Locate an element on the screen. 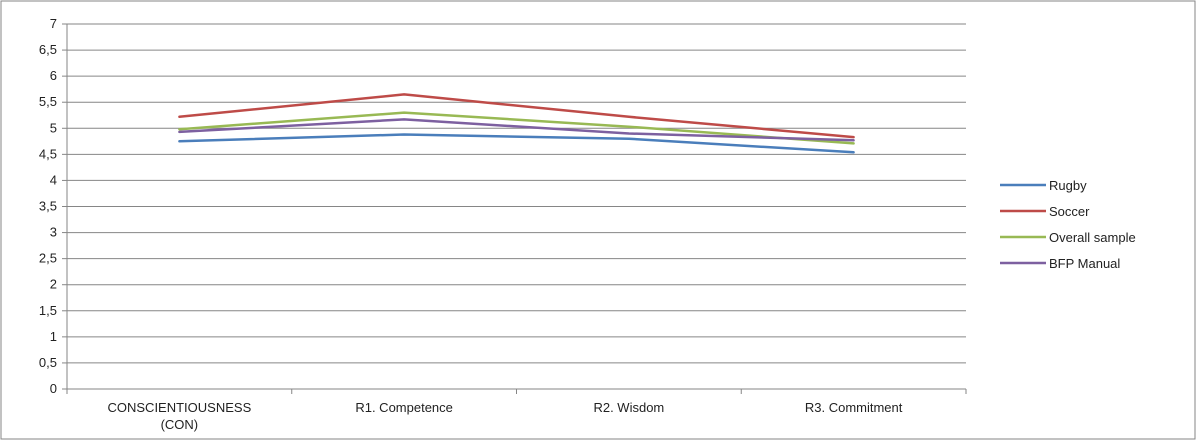  legend-label: BFP Manual is located at coordinates (1084, 263).